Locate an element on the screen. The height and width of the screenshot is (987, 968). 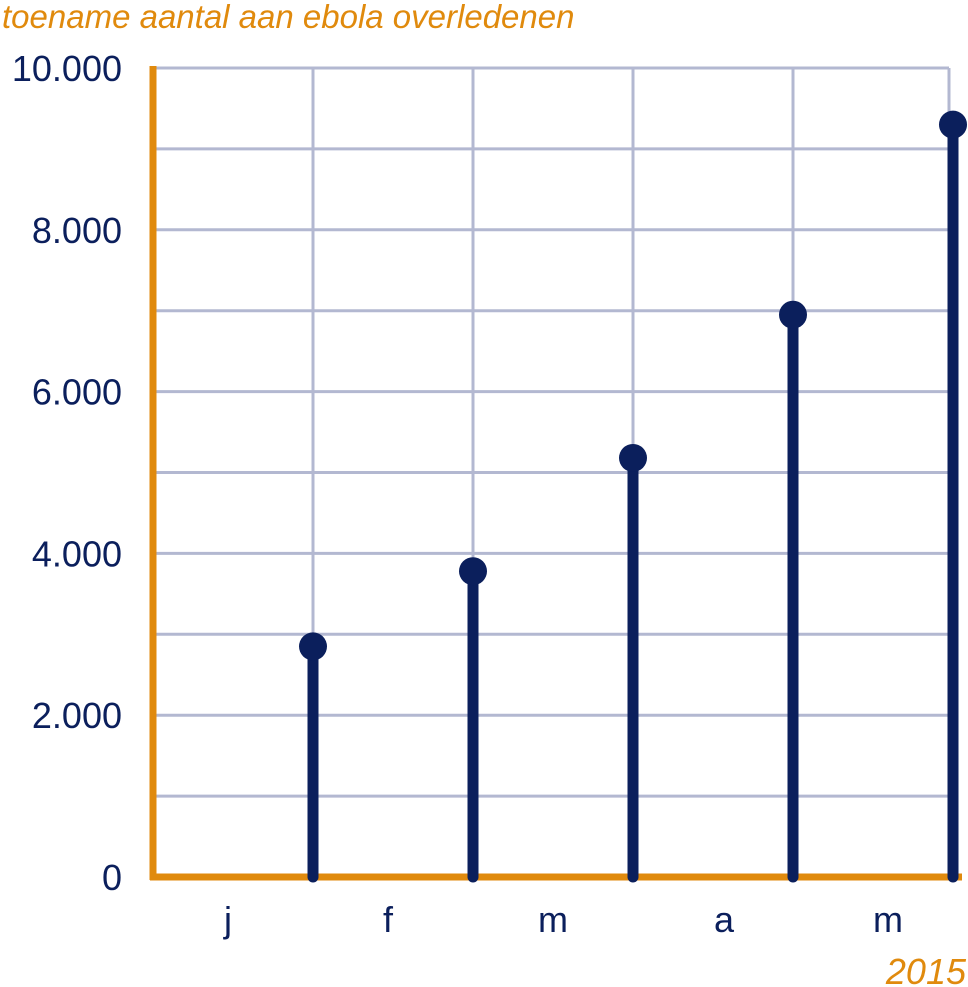
x-axis-label: 2015 is located at coordinates (926, 969).